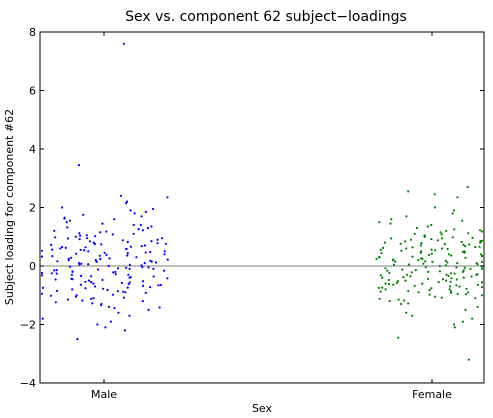 Image resolution: width=493 pixels, height=418 pixels. I want to click on y-tick-label: 8, so click(32, 32).